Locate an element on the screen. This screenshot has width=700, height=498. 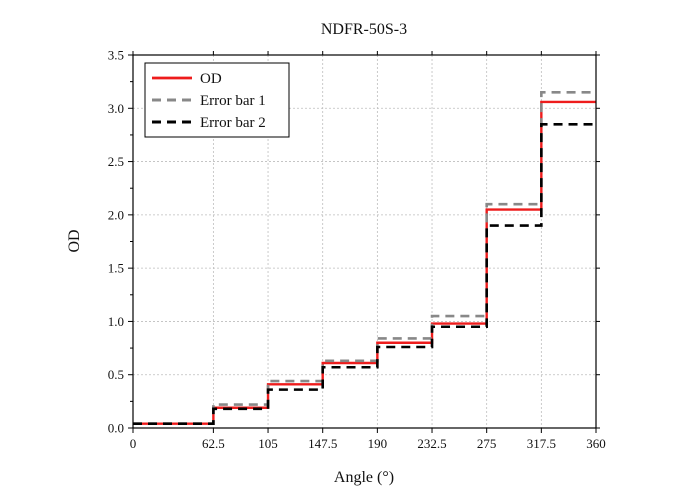
y-tick-label: 1.0 is located at coordinates (116, 321).